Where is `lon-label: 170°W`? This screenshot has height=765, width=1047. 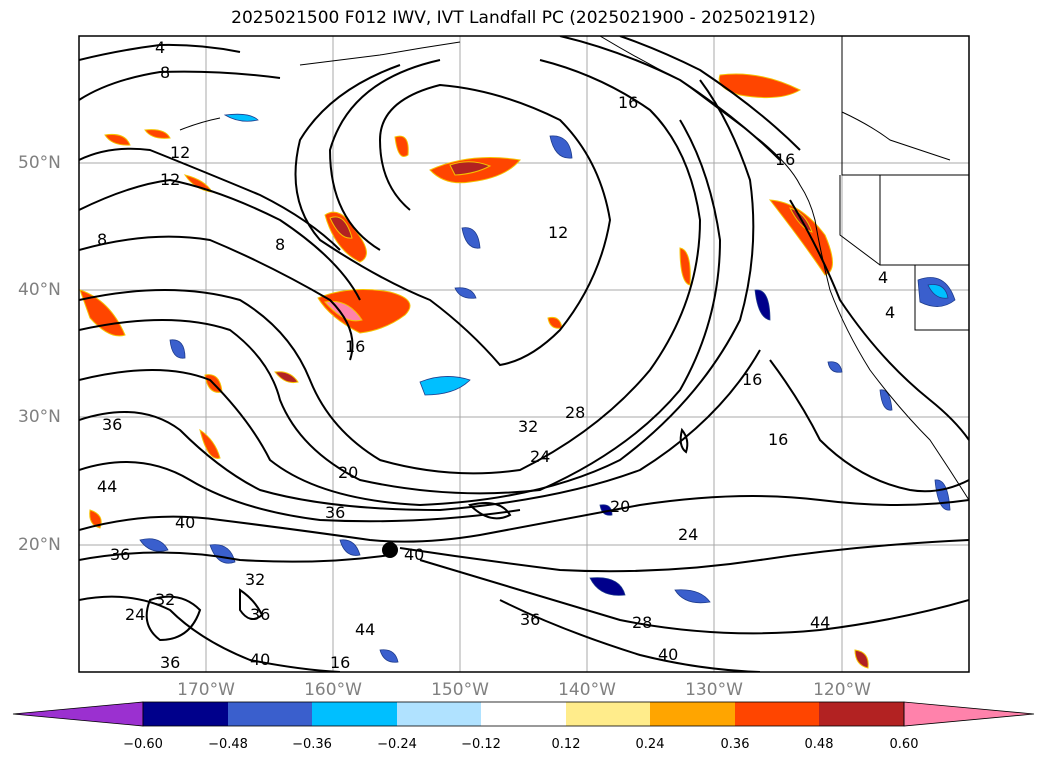
lon-label: 170°W is located at coordinates (206, 690).